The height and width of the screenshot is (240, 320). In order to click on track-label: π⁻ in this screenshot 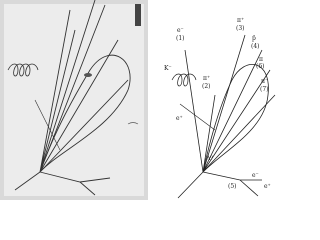, I will do `click(264, 81)`.